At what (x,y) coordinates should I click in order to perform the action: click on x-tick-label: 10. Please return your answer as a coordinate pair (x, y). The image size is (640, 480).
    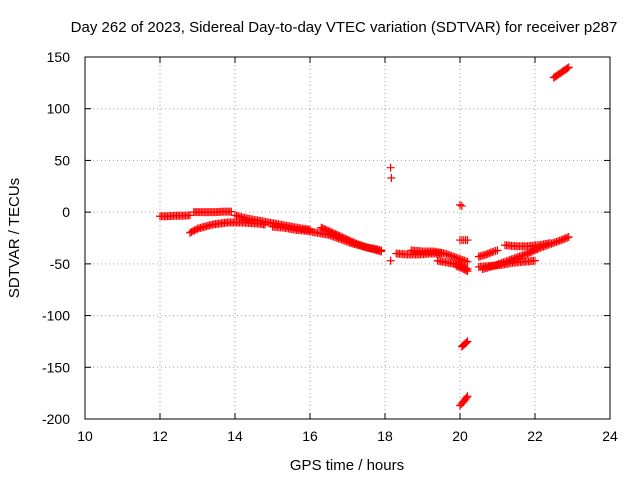
    Looking at the image, I should click on (85, 436).